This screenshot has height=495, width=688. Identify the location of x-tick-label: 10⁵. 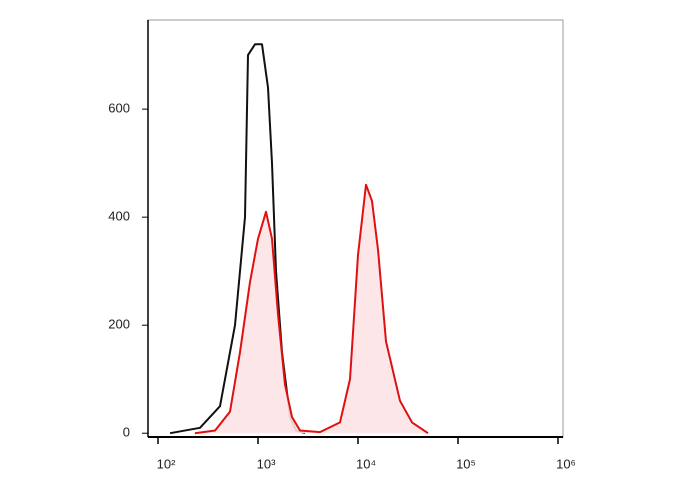
(466, 463).